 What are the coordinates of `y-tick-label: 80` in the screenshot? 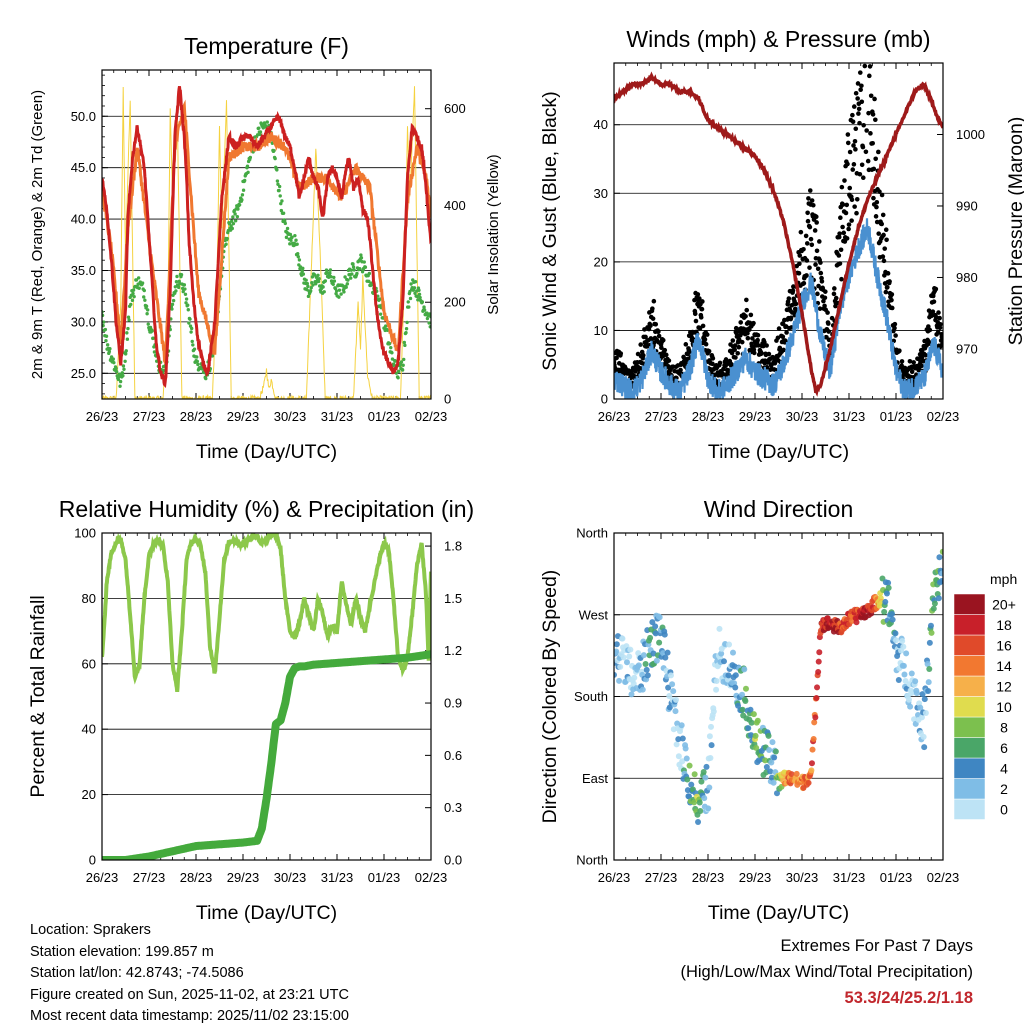 It's located at (89, 598).